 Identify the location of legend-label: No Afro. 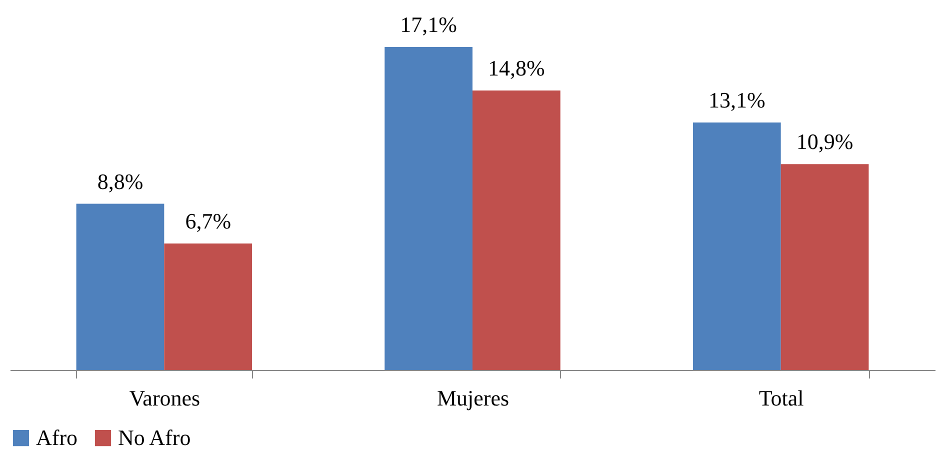
(154, 437).